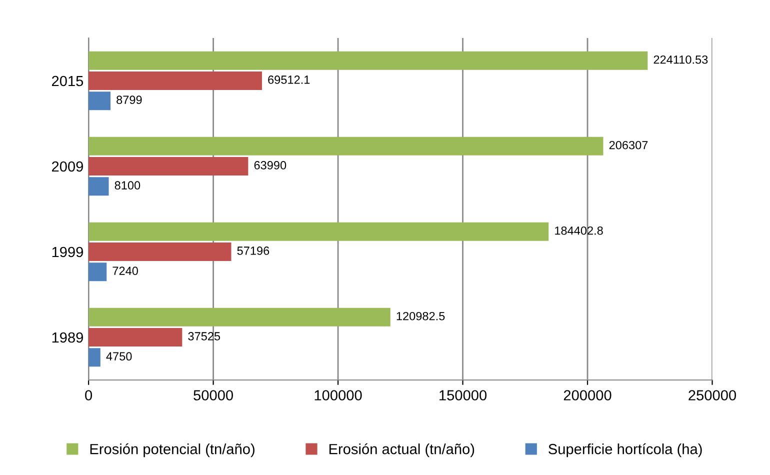 The width and height of the screenshot is (770, 475). I want to click on data-label: 69512.1, so click(289, 80).